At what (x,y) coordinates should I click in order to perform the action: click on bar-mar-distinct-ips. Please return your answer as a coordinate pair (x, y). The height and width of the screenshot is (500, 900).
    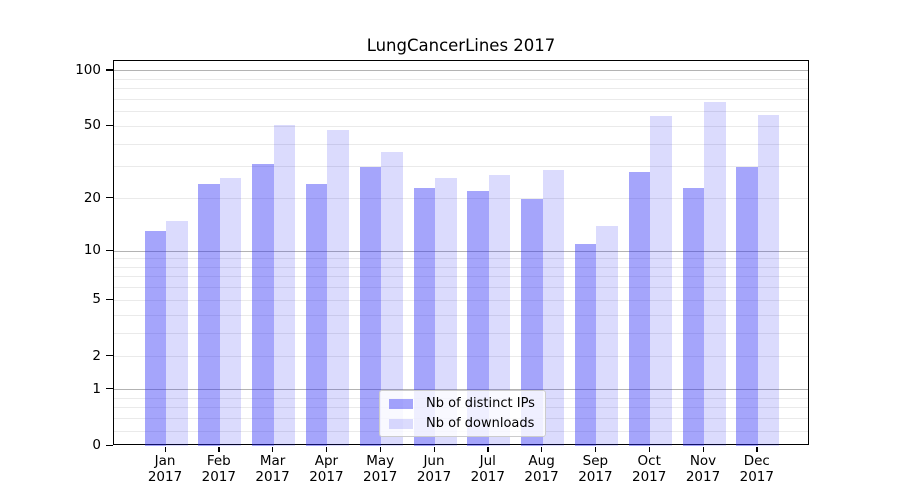
    Looking at the image, I should click on (263, 305).